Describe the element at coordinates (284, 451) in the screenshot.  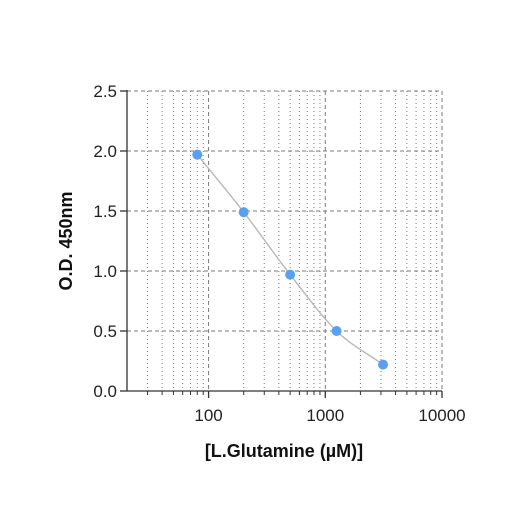
I see `x-axis-title: [L.Glutamine (µM)]` at that location.